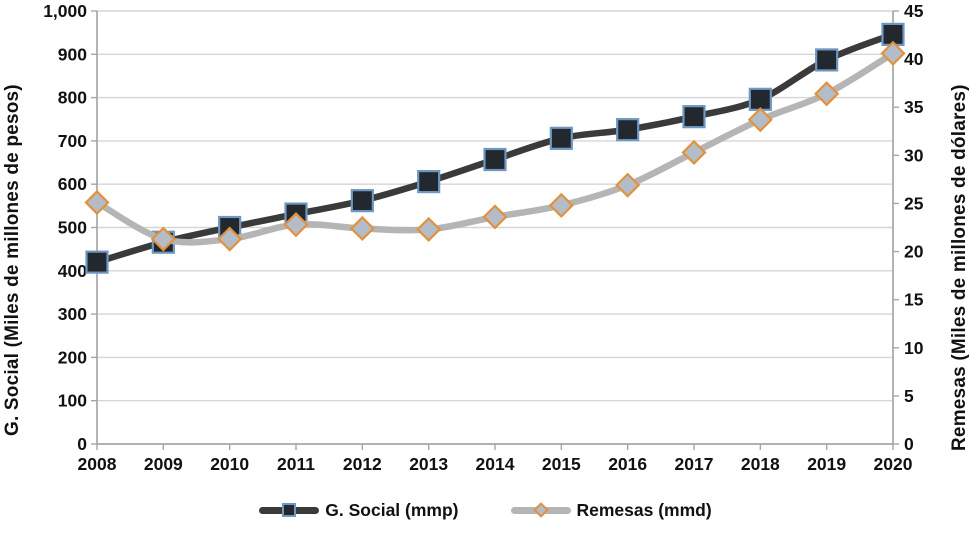 The height and width of the screenshot is (533, 971). I want to click on left-axis-tick-label: 300, so click(72, 314).